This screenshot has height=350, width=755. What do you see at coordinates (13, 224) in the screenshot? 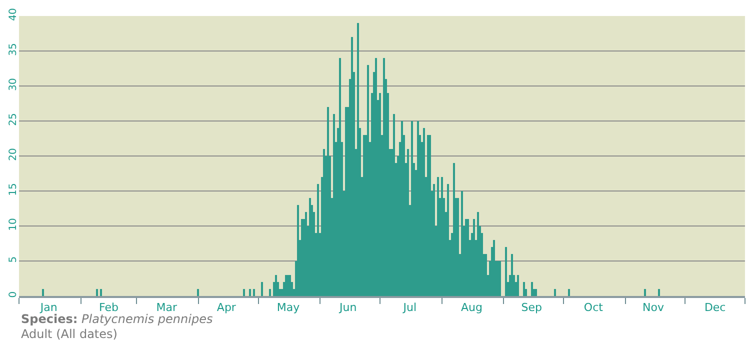
I see `y-tick-label: 10` at bounding box center [13, 224].